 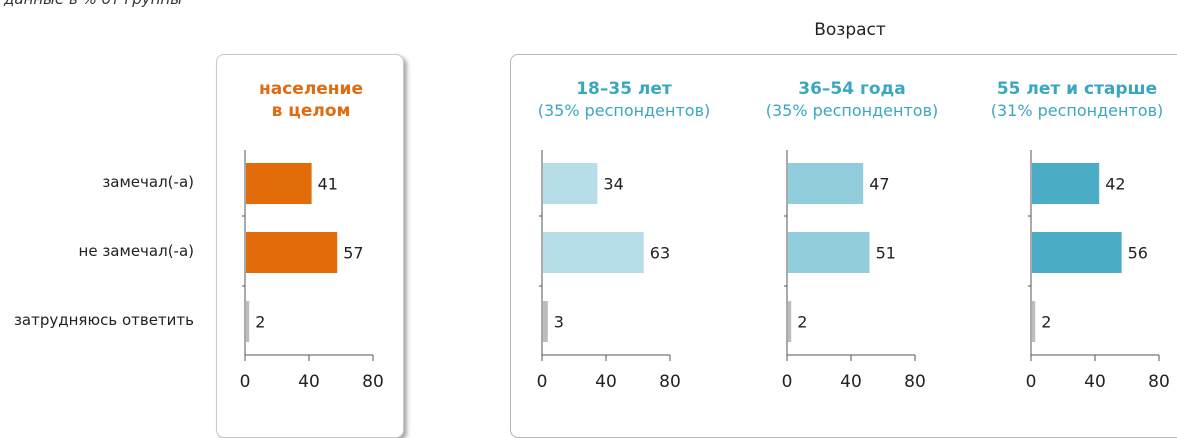 I want to click on chart-subtitle: данные в % от группы, so click(x=93, y=4).